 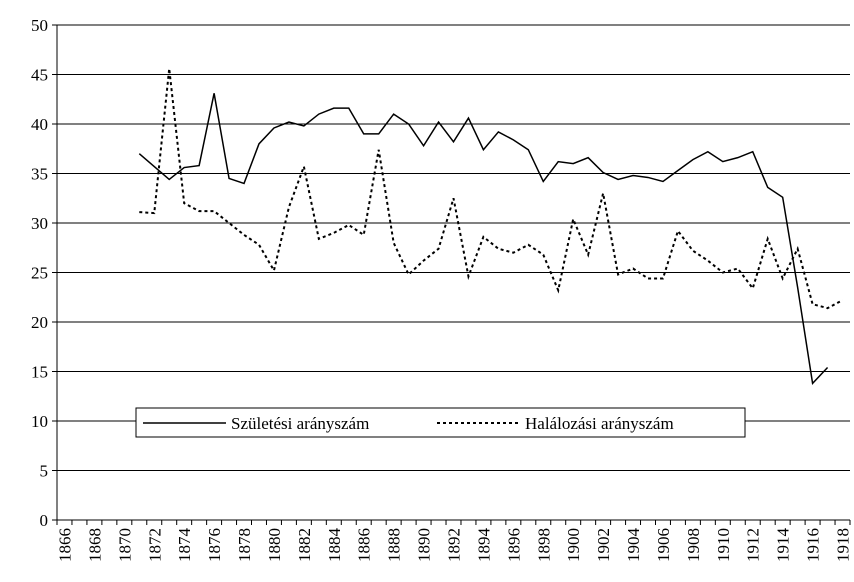 What do you see at coordinates (300, 423) in the screenshot?
I see `legend-label: Születési arányszám` at bounding box center [300, 423].